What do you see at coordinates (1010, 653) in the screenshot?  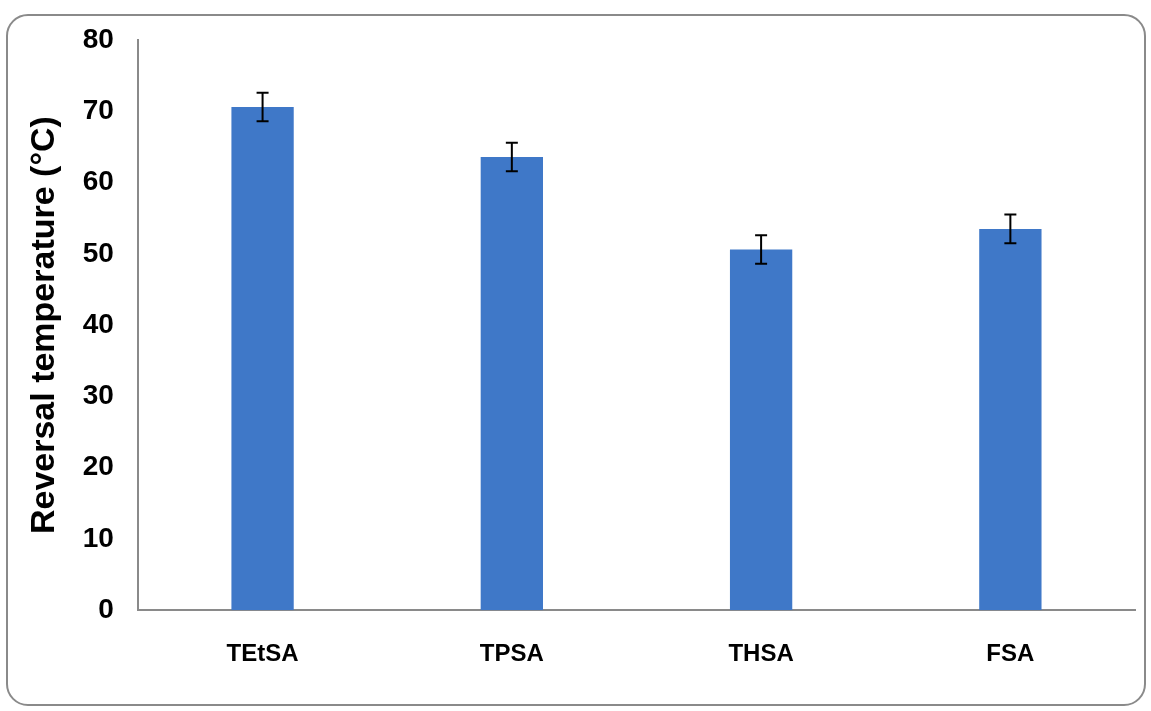 I see `x-tick-label: FSA` at bounding box center [1010, 653].